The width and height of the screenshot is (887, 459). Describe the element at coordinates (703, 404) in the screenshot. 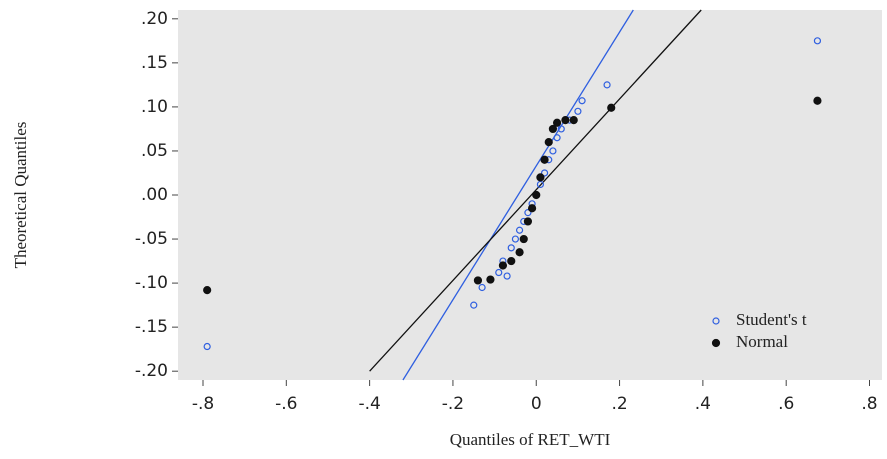

I see `x-tick-label: .4` at that location.